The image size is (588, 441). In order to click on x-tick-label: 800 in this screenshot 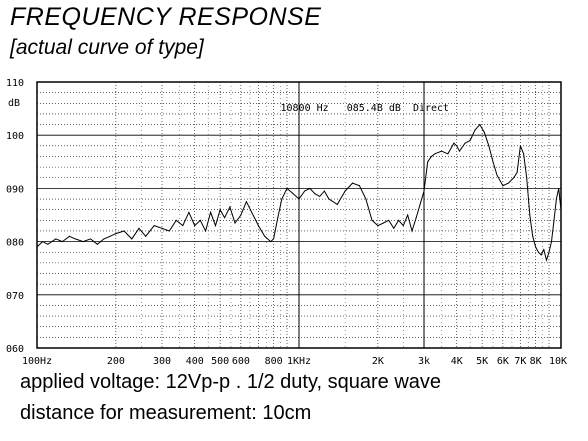, I will do `click(274, 361)`.